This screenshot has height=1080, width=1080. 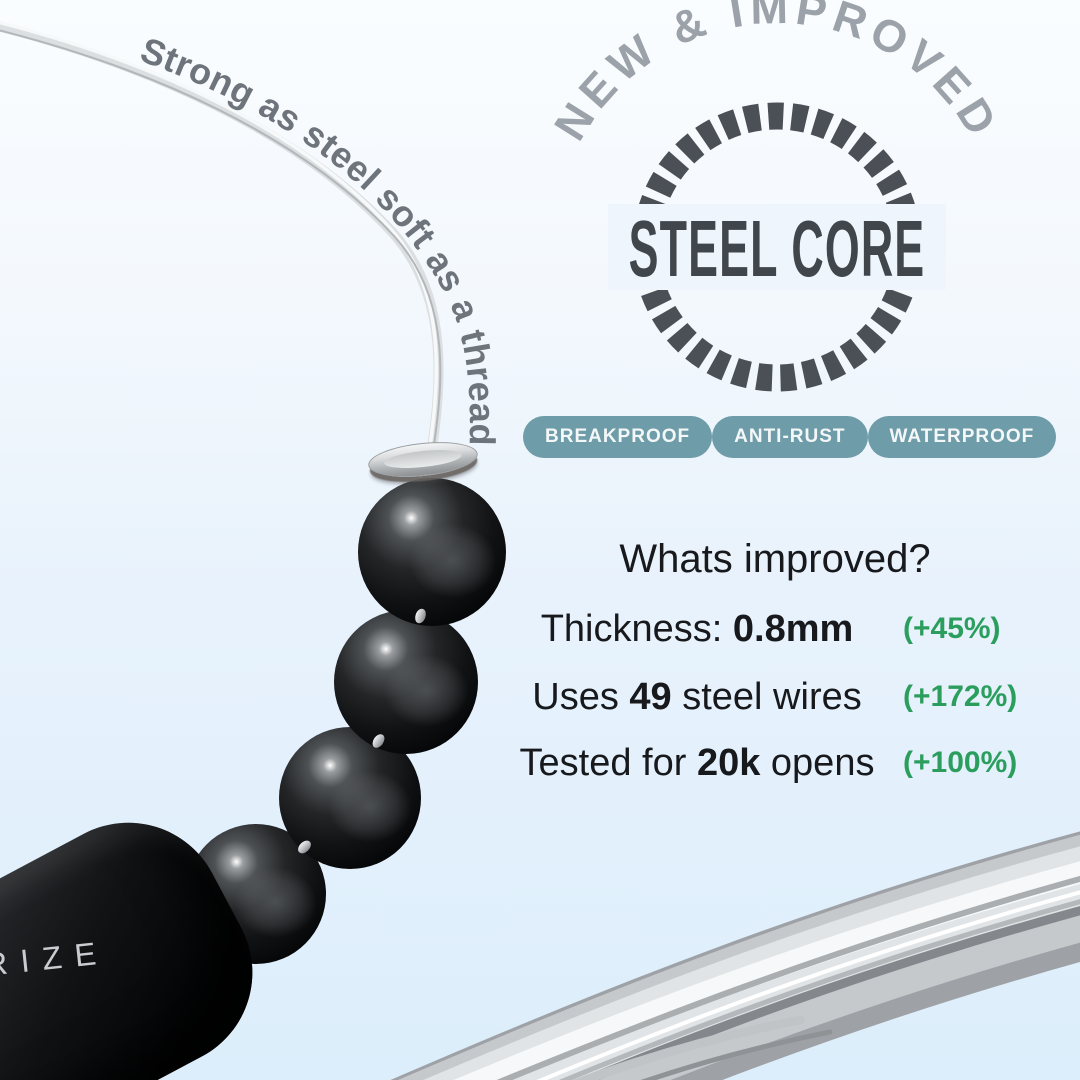 I want to click on steel-cable, so click(x=735, y=955).